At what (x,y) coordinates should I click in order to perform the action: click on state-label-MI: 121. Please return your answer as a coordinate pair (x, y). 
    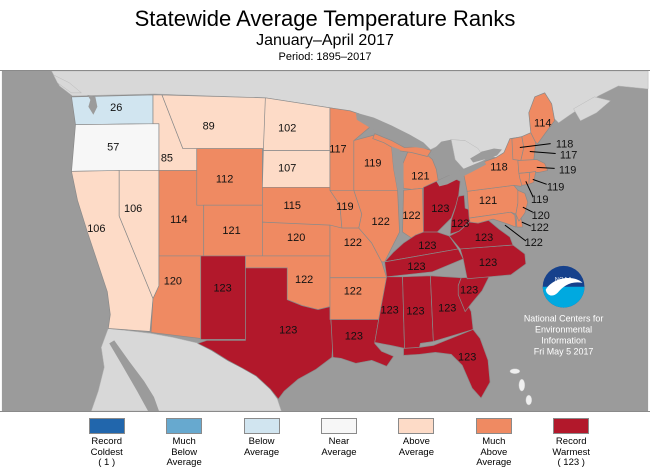
    Looking at the image, I should click on (420, 176).